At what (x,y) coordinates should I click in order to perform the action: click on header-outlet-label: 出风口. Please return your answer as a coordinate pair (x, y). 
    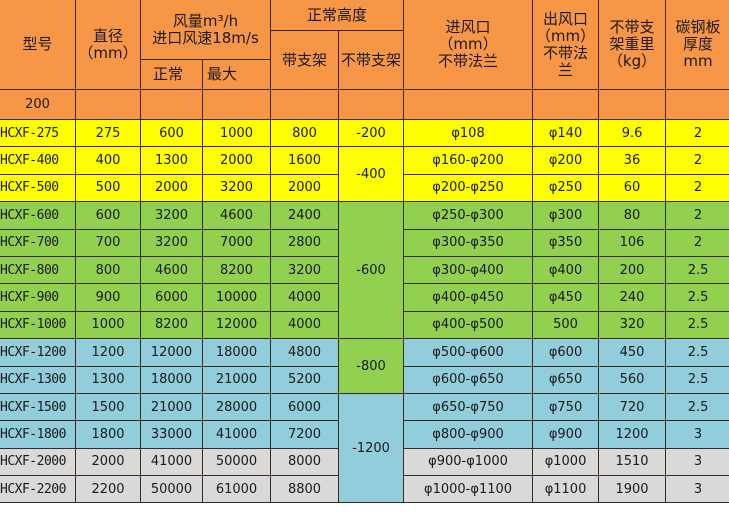
    Looking at the image, I should click on (566, 18).